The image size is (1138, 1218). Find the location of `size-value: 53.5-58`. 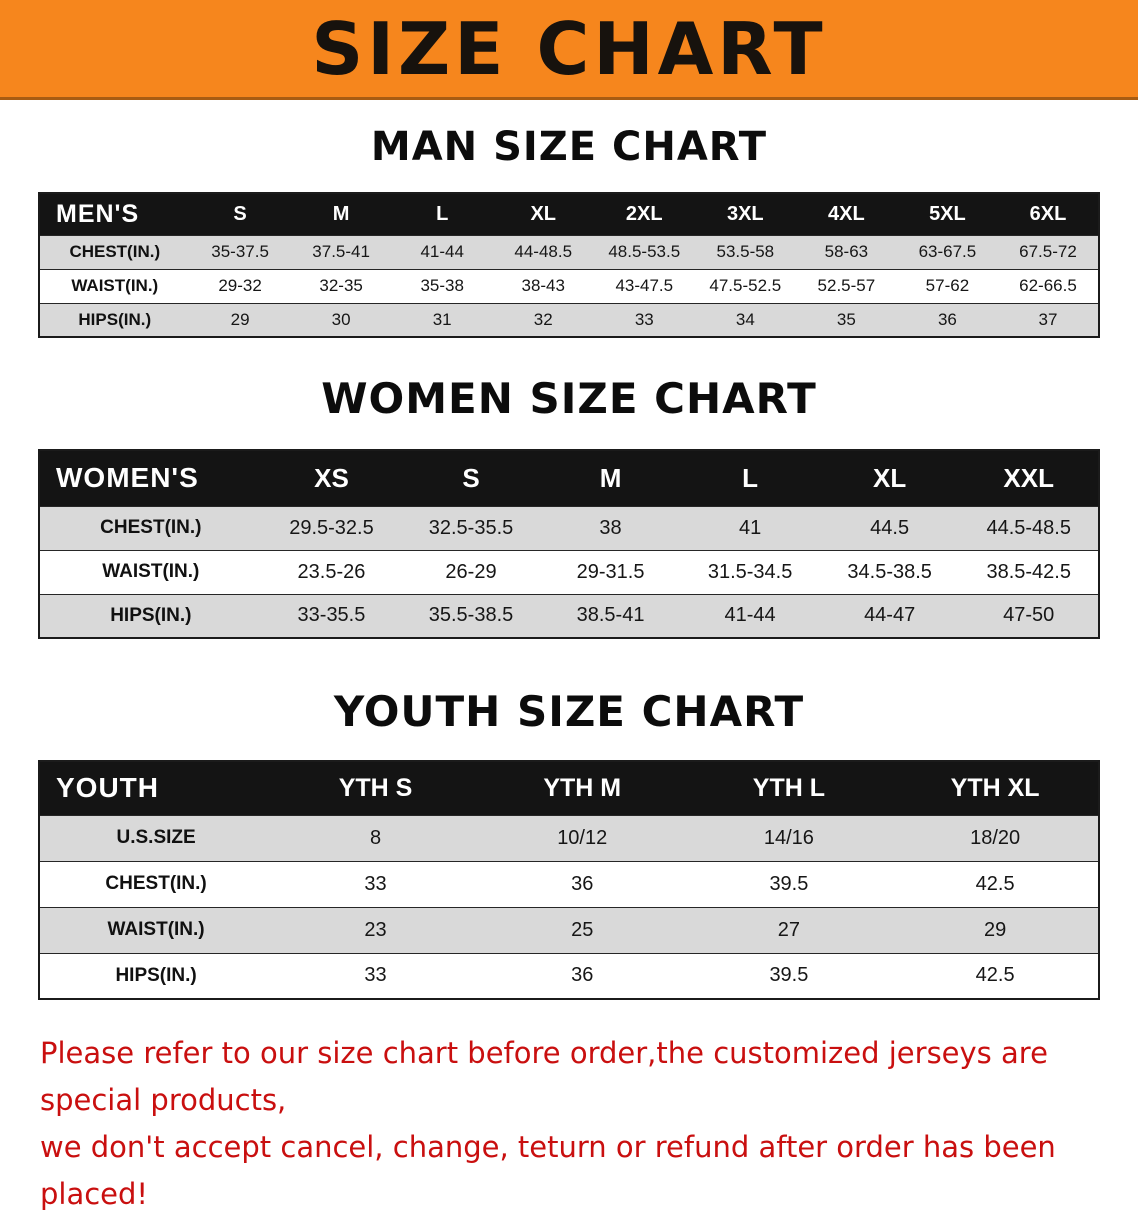

size-value: 53.5-58 is located at coordinates (745, 251).